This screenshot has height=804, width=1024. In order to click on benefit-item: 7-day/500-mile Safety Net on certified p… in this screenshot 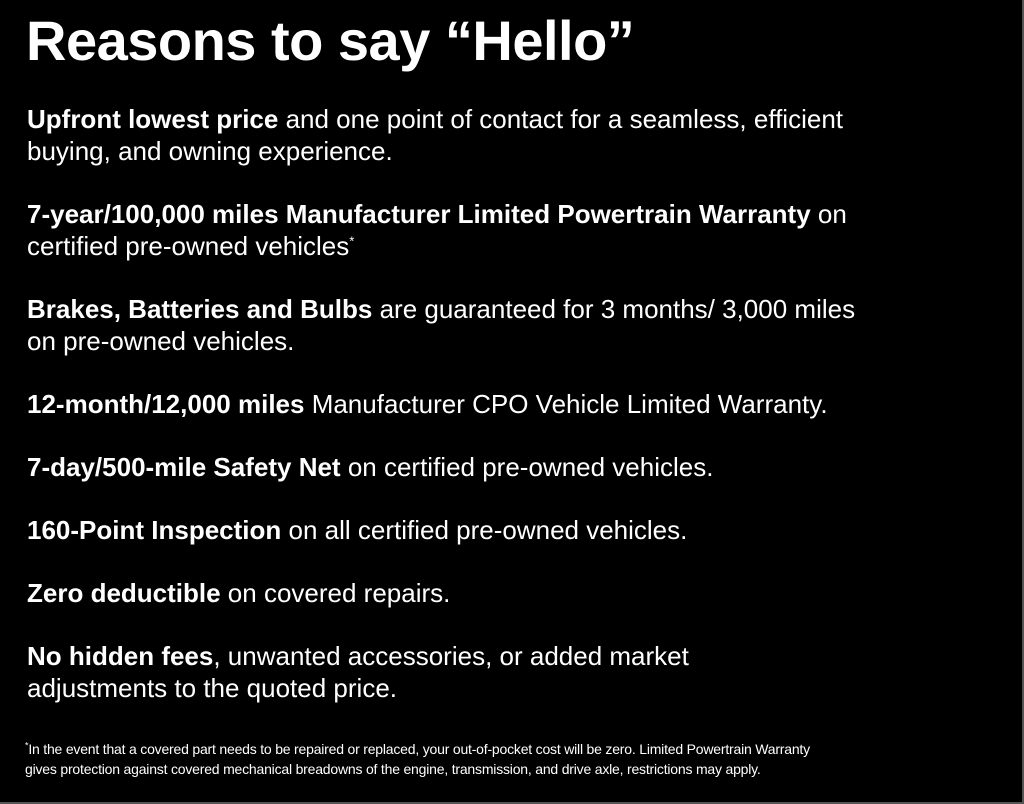, I will do `click(517, 467)`.